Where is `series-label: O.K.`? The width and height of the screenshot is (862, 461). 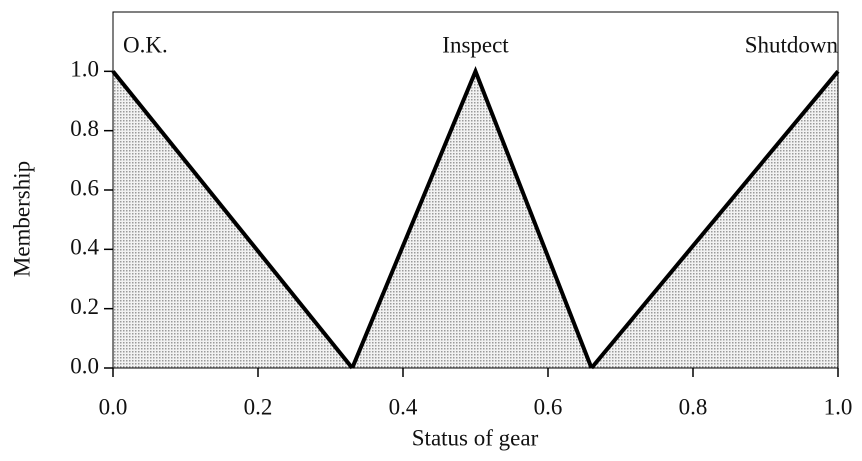
series-label: O.K. is located at coordinates (145, 45).